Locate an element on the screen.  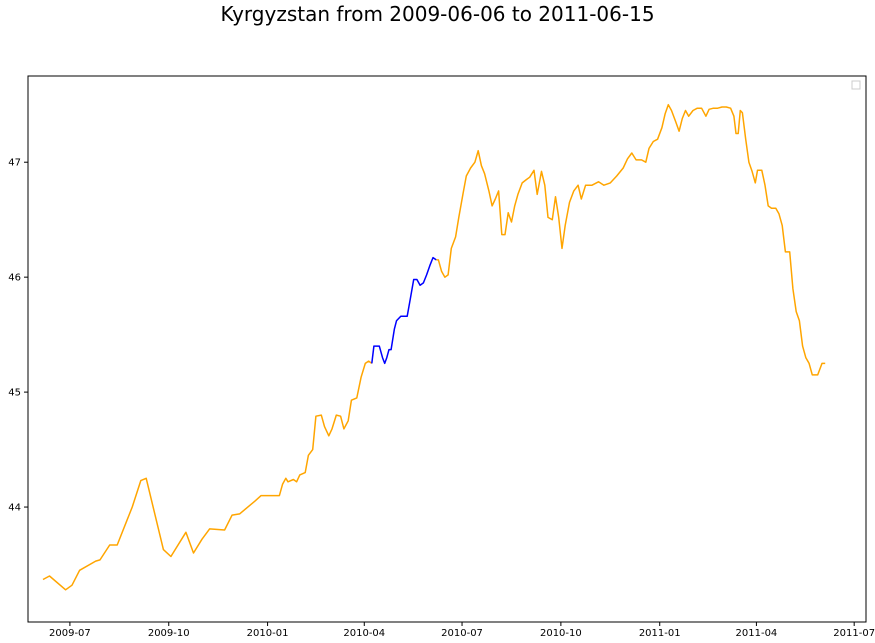
x-tick-label: 2011-04 is located at coordinates (757, 633).